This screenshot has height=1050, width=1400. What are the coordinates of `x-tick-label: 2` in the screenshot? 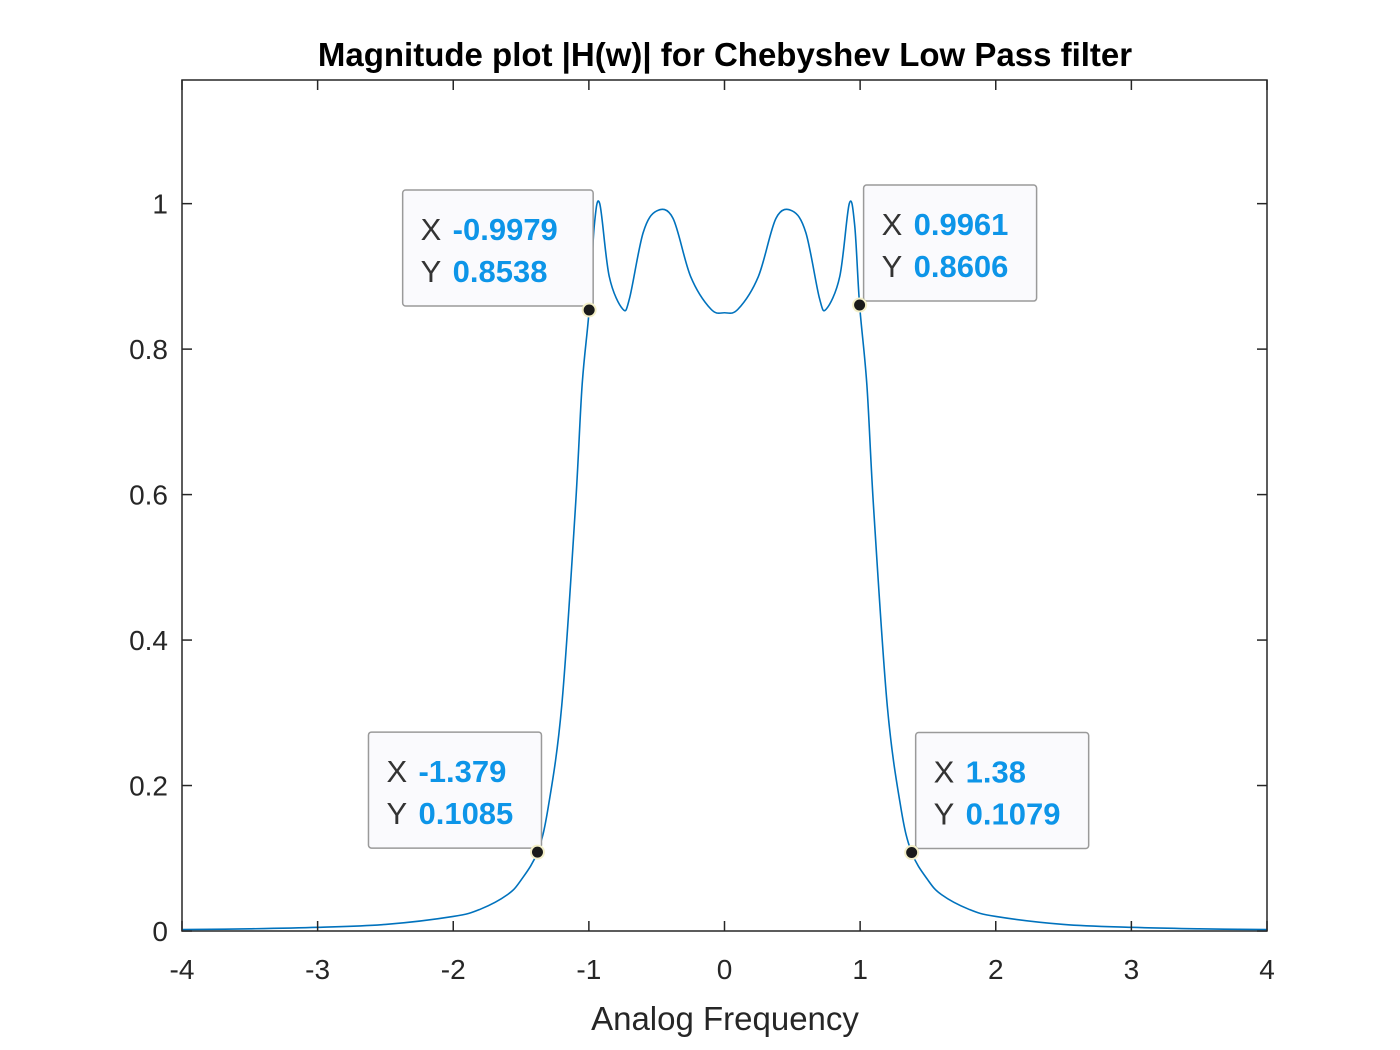 It's located at (996, 969).